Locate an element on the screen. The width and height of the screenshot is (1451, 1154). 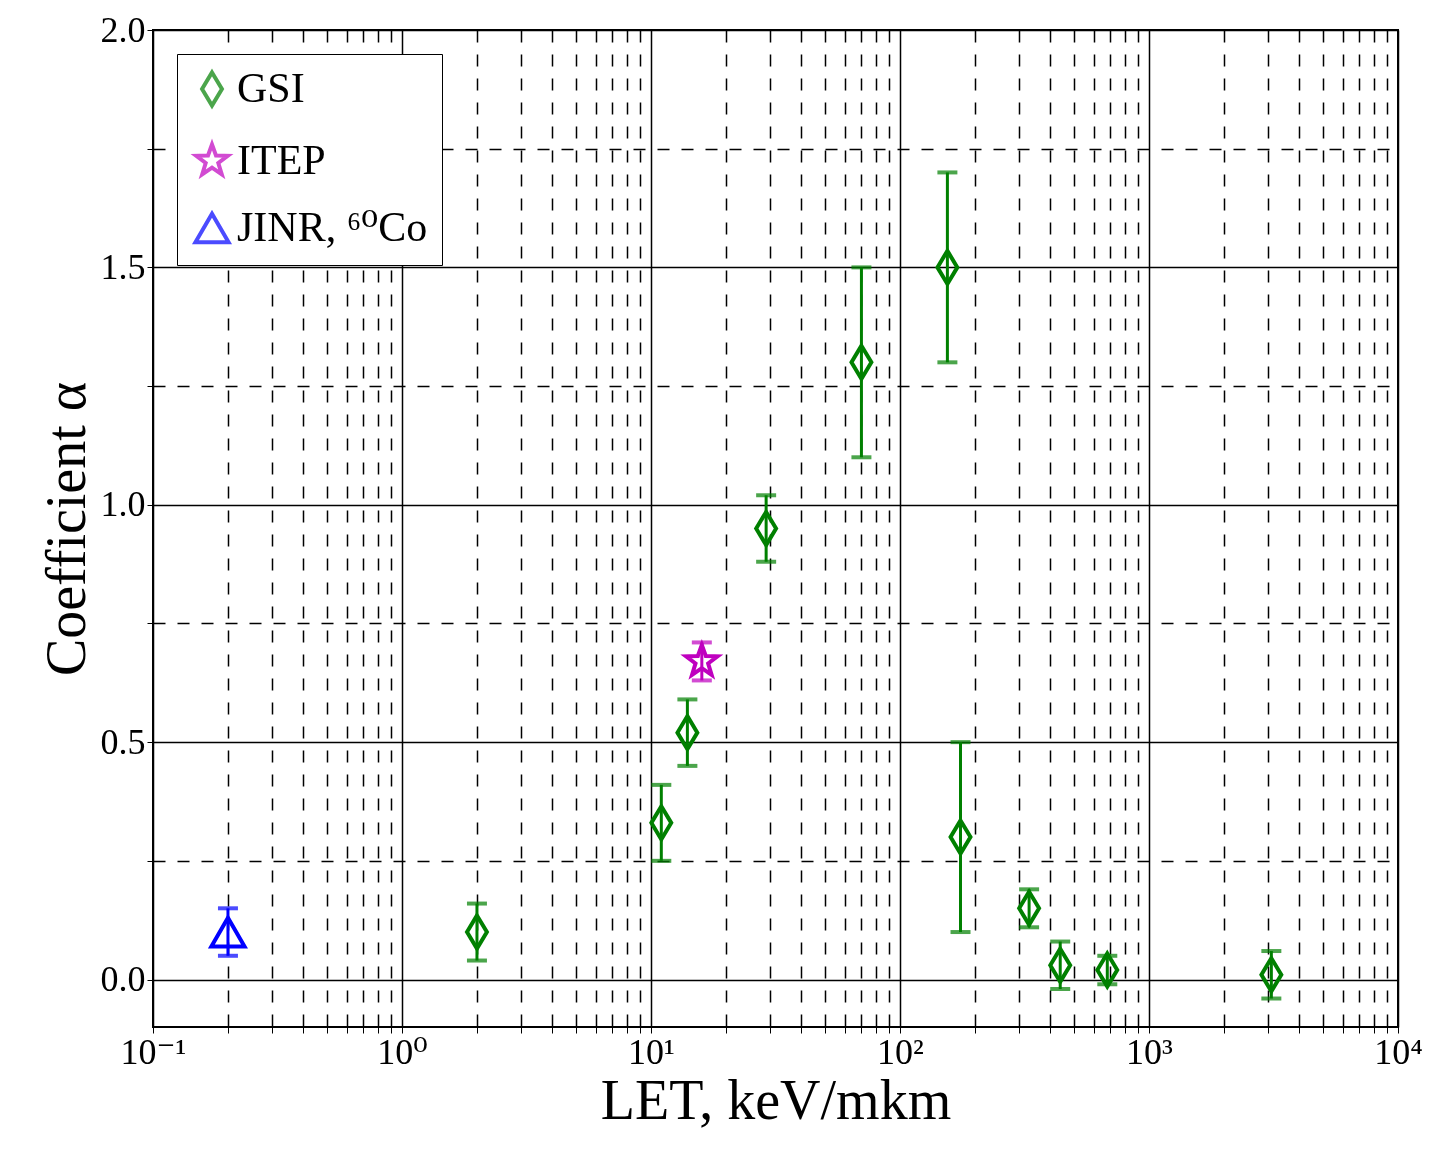
legend-label: ITEP is located at coordinates (281, 160).